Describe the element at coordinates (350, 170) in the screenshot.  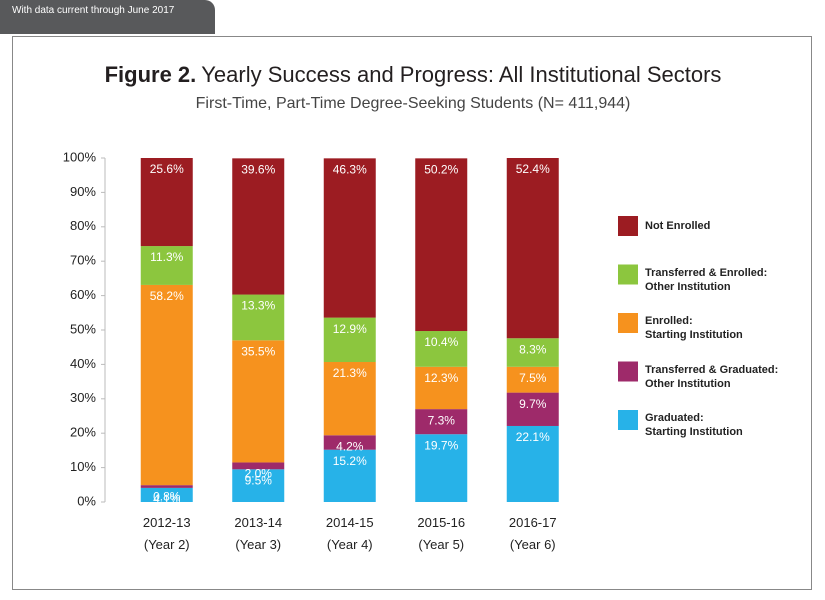
I see `data-label: 46.3%` at that location.